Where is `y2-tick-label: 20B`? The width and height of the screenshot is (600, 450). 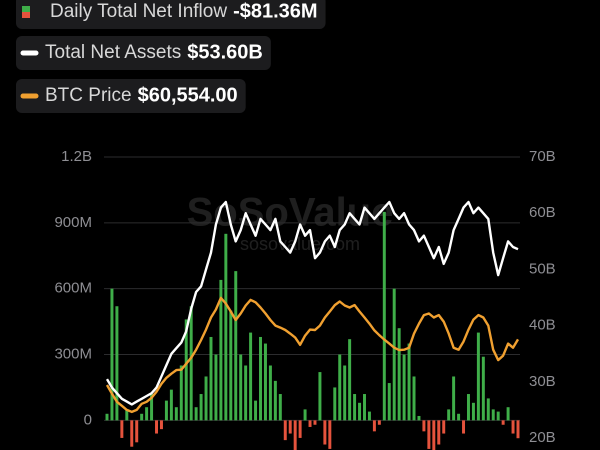
y2-tick-label: 20B is located at coordinates (542, 437).